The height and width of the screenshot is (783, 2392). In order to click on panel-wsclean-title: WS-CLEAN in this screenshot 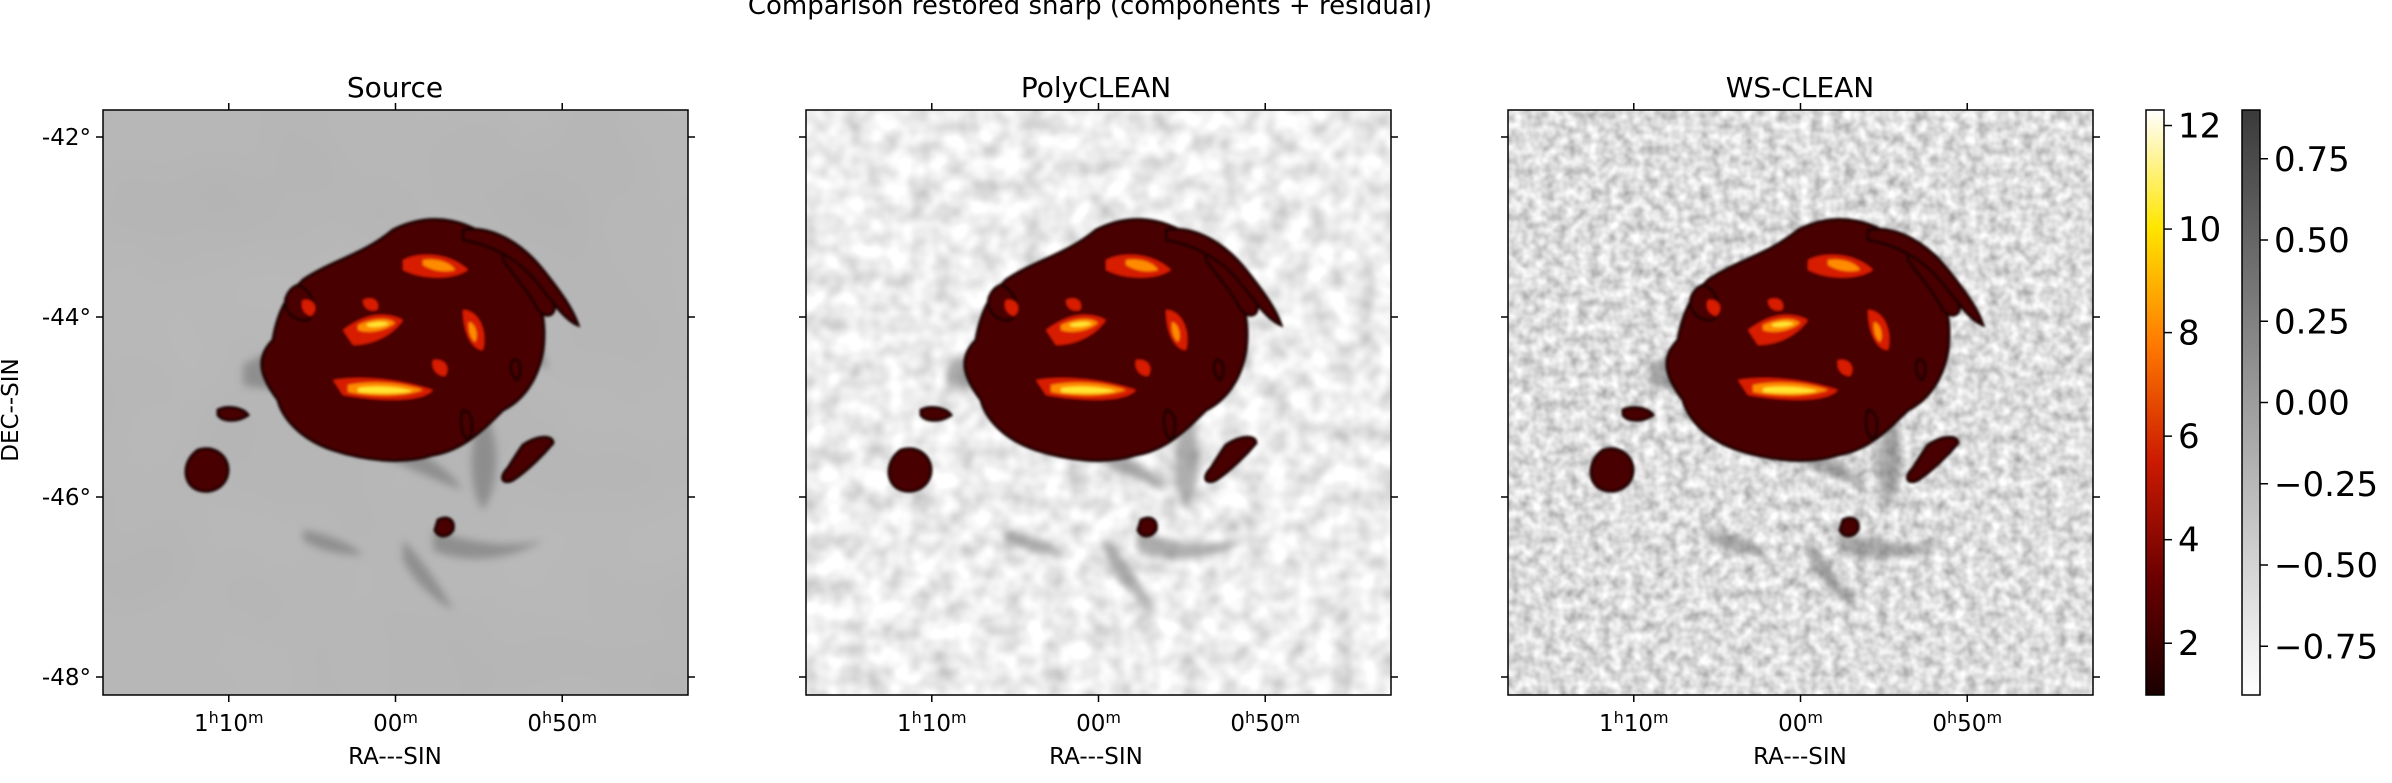, I will do `click(1800, 87)`.